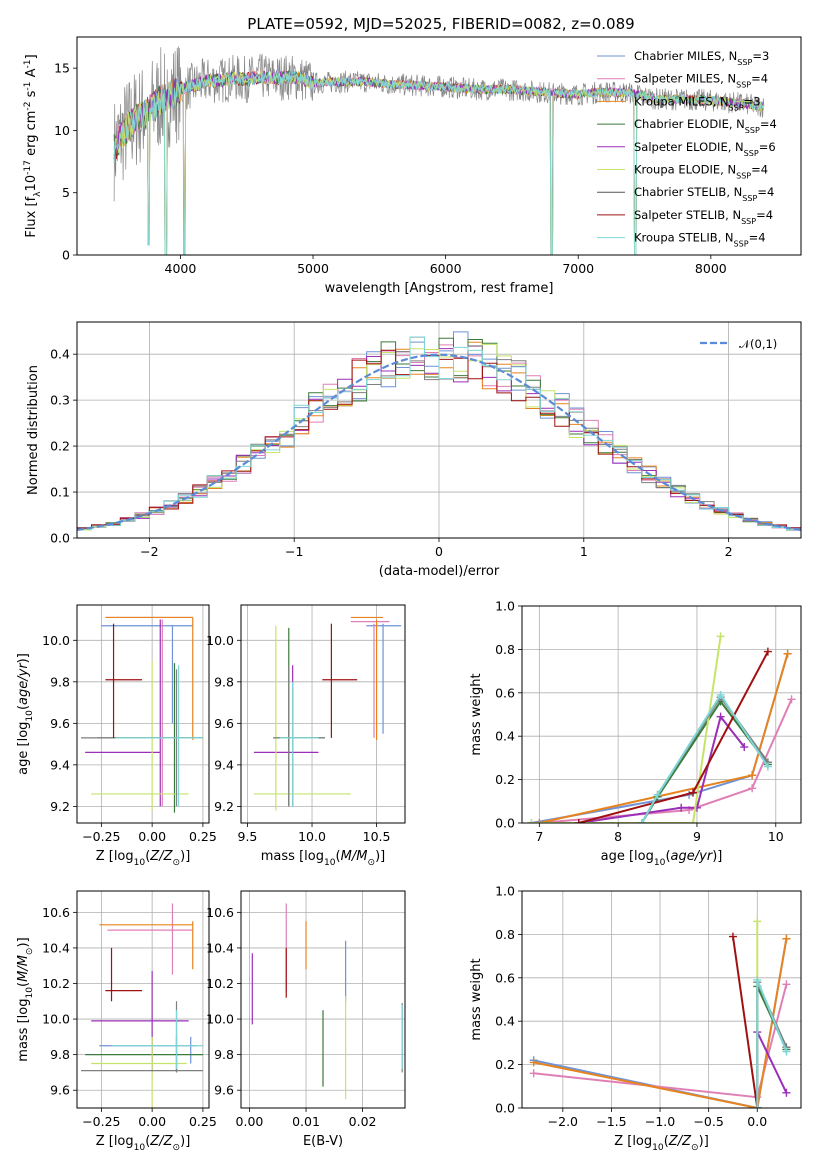 This screenshot has width=819, height=1170. Describe the element at coordinates (704, 194) in the screenshot. I see `legend-label: Chabrier STELIB, NSSP=4` at that location.